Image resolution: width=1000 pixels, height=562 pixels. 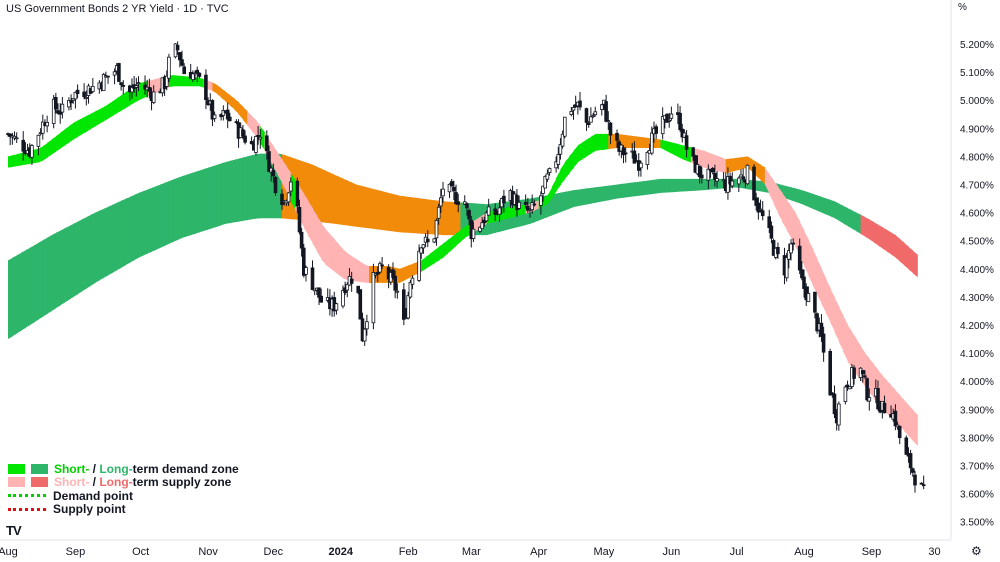 What do you see at coordinates (14, 530) in the screenshot?
I see `tradingview-logo-icon: TV` at bounding box center [14, 530].